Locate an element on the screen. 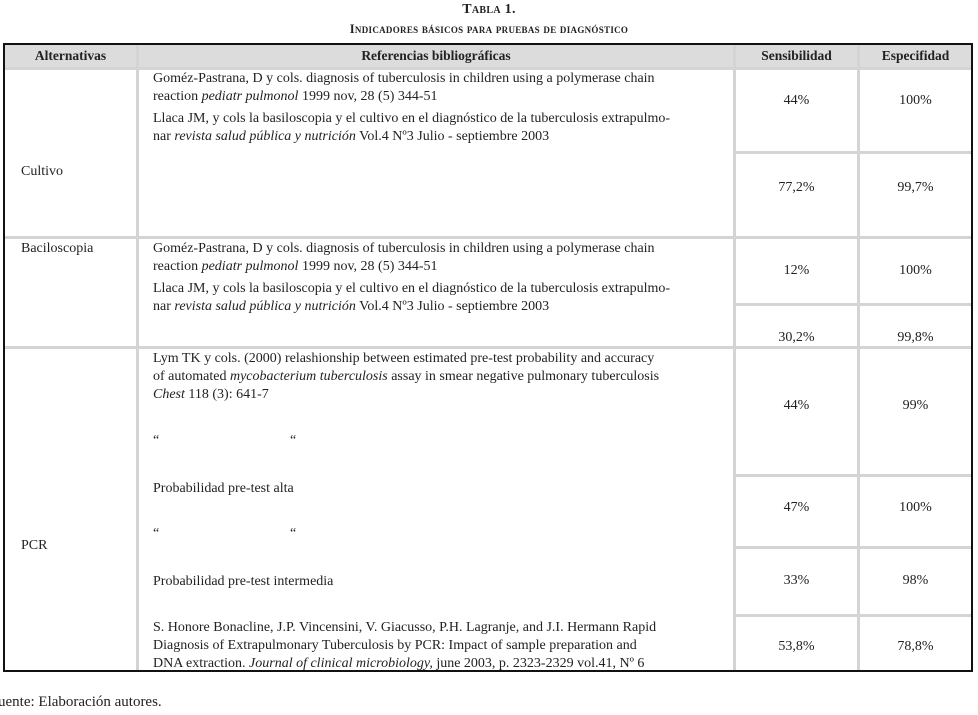 The image size is (978, 715). header-referencias: Referencias bibliográficas is located at coordinates (436, 55).